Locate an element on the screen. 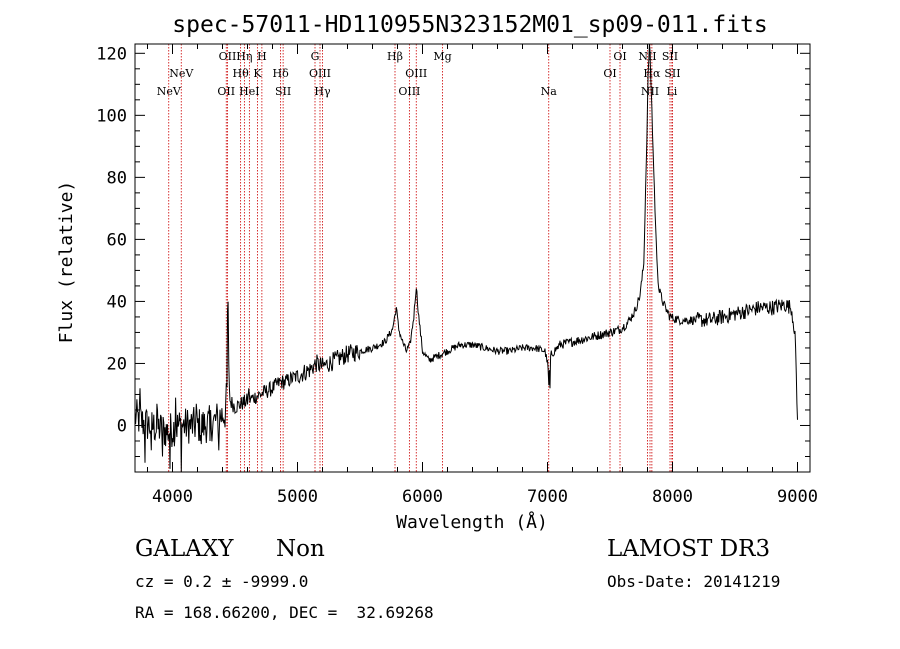 The image size is (900, 649). emission-line-label: Hθ is located at coordinates (241, 73).